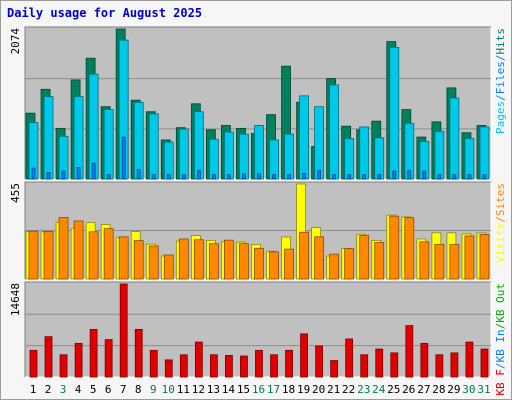 Image resolution: width=512 pixels, height=403 pixels. I want to click on legend-entry: KB Out, so click(500, 303).